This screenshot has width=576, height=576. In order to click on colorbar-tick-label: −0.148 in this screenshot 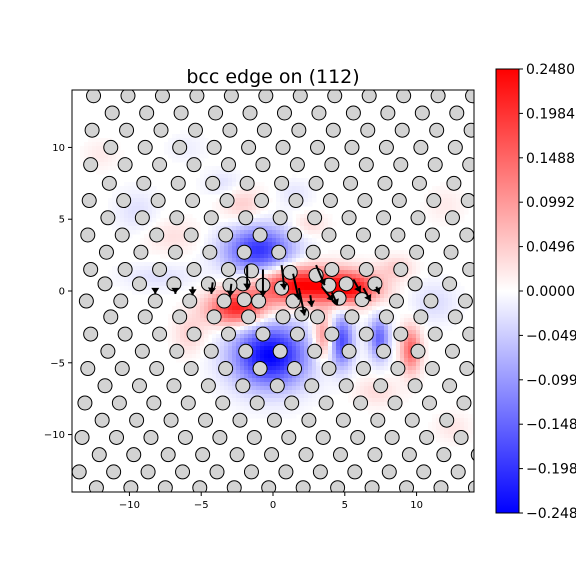, I will do `click(551, 425)`.